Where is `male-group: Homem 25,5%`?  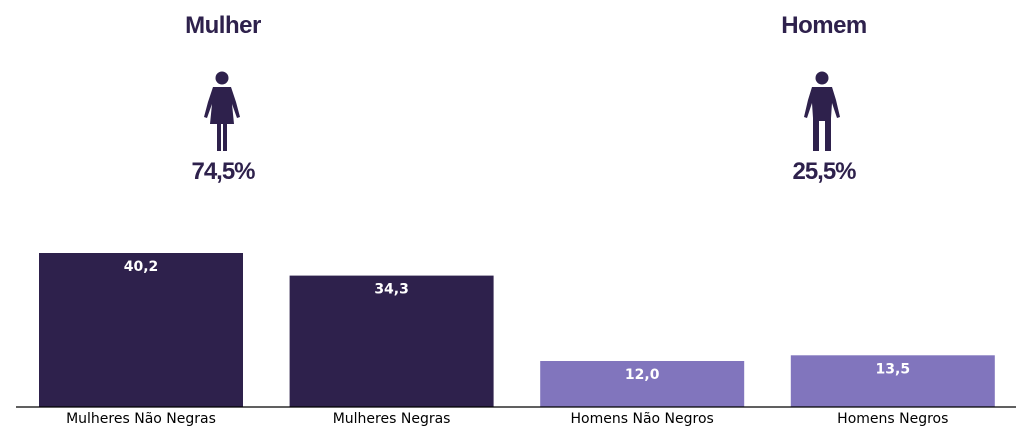
male-group: Homem 25,5% is located at coordinates (824, 98).